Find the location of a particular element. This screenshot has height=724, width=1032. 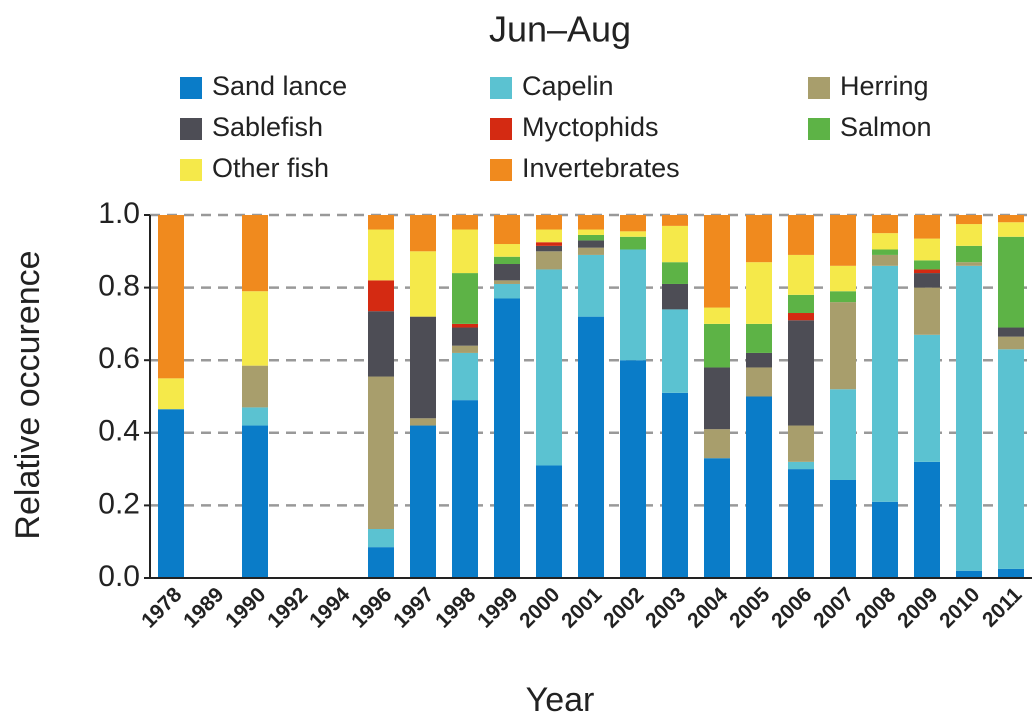

x-tick-label: 1989 is located at coordinates (203, 607).